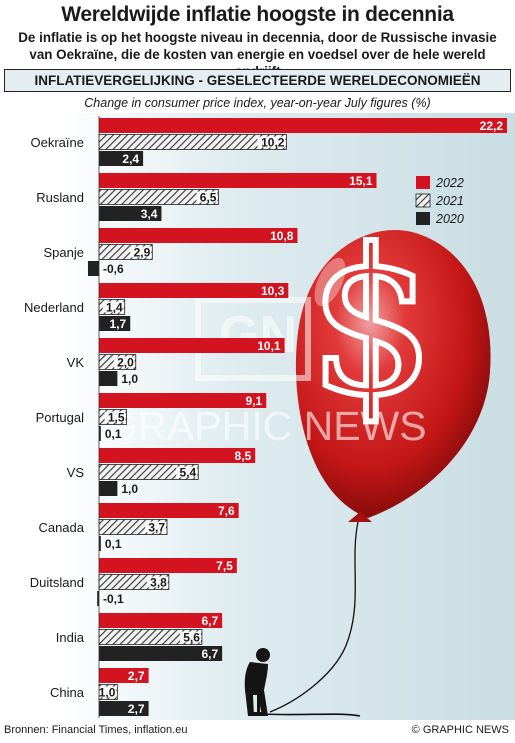 The height and width of the screenshot is (743, 515). Describe the element at coordinates (311, 715) in the screenshot. I see `pump-hose` at that location.